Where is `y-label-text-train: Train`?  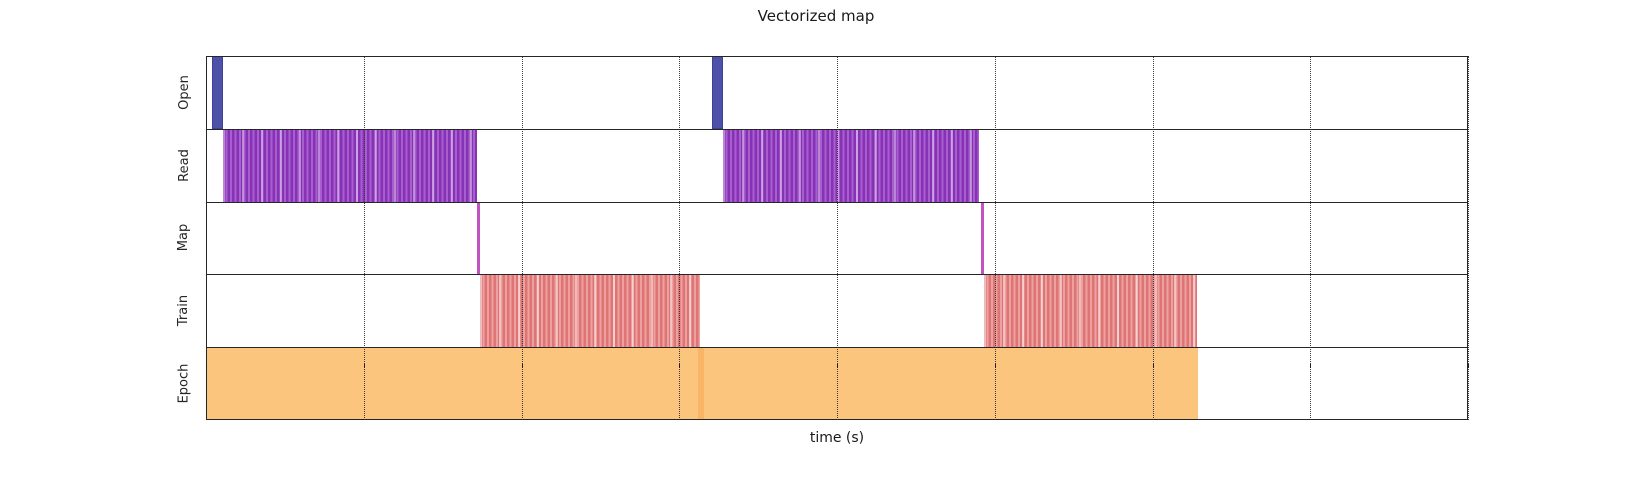
y-label-text-train: Train is located at coordinates (184, 311).